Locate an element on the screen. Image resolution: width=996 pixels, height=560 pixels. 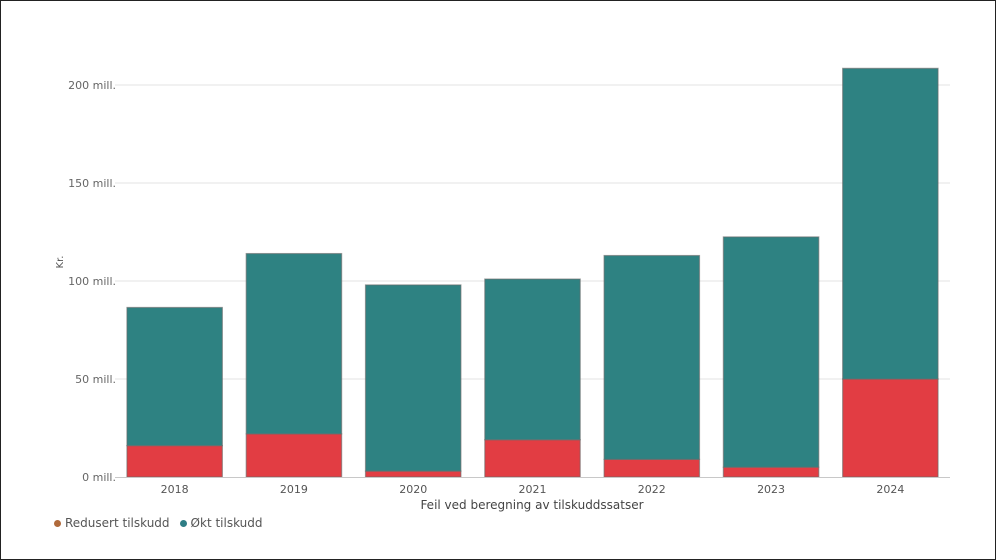
legend-label-redusert: Redusert tilskudd is located at coordinates (117, 523).